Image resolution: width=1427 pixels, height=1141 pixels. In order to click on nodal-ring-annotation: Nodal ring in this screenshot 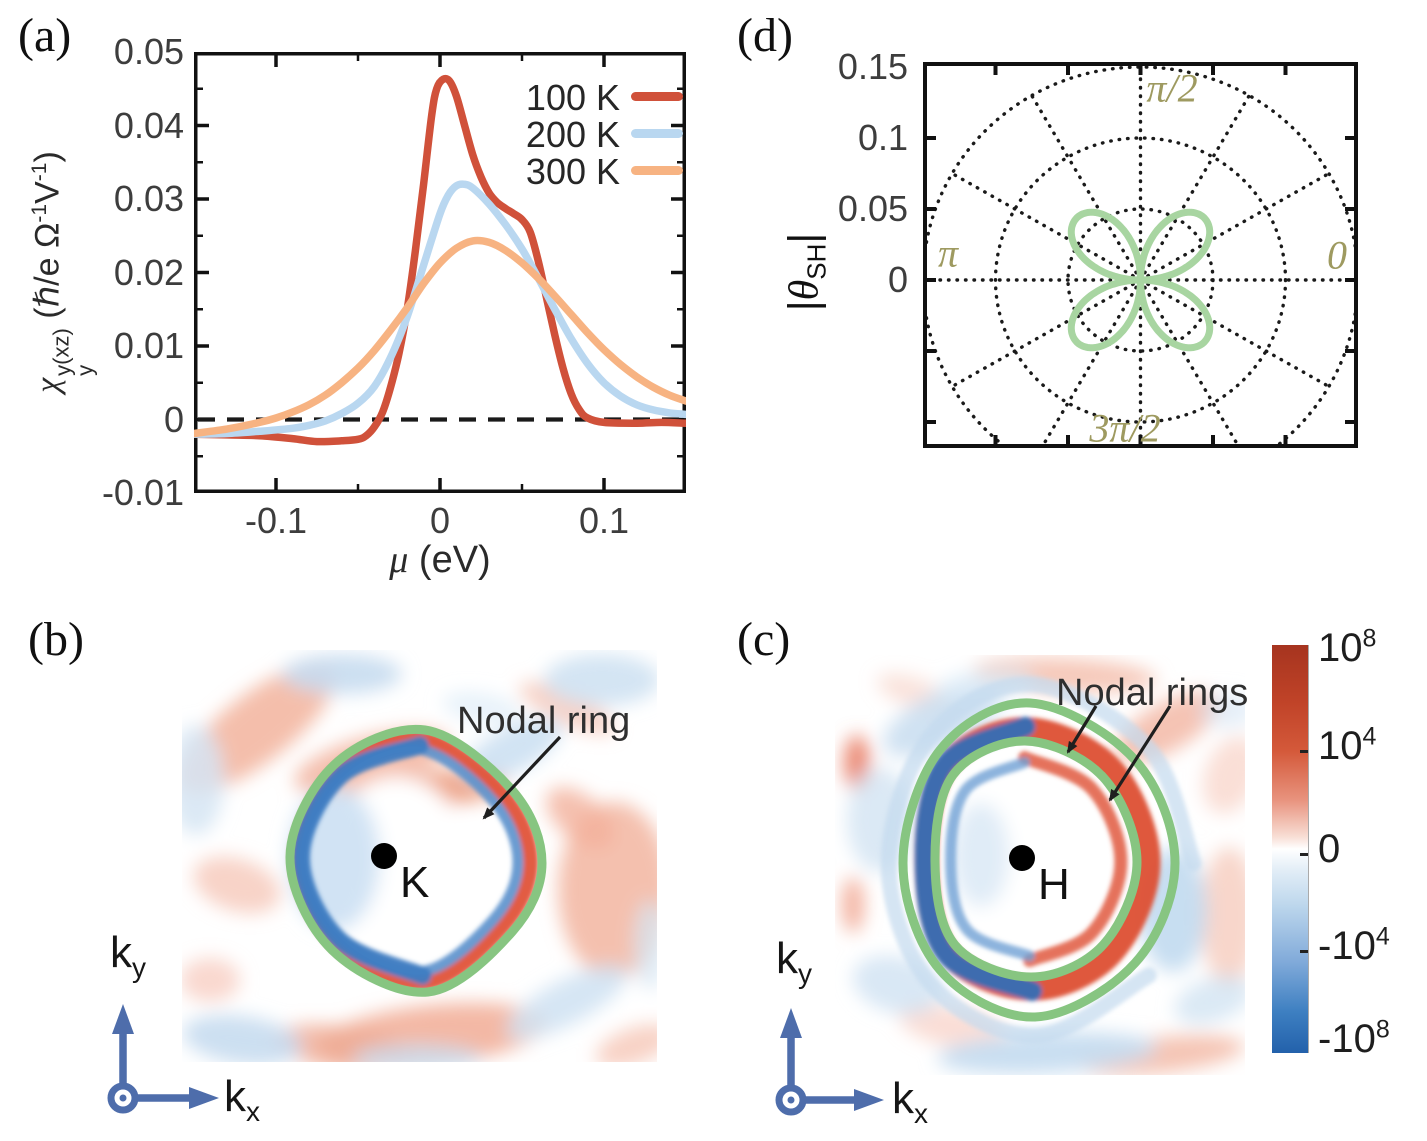, I will do `click(544, 721)`.